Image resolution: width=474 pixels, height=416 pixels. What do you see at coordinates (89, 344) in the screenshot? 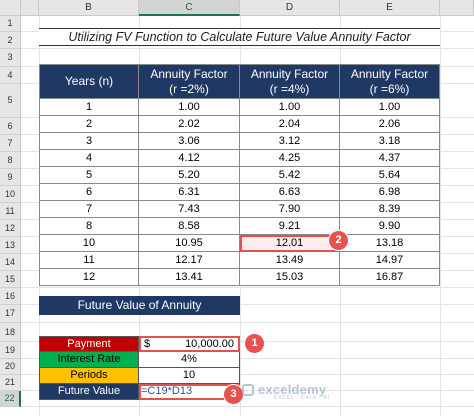
I see `payment-label: Payment` at bounding box center [89, 344].